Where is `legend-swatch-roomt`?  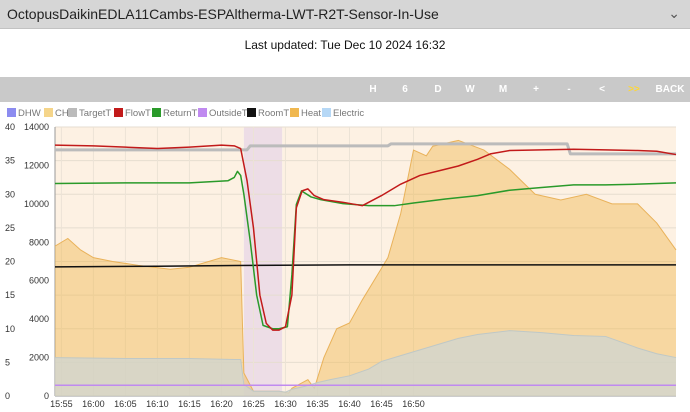 legend-swatch-roomt is located at coordinates (251, 112).